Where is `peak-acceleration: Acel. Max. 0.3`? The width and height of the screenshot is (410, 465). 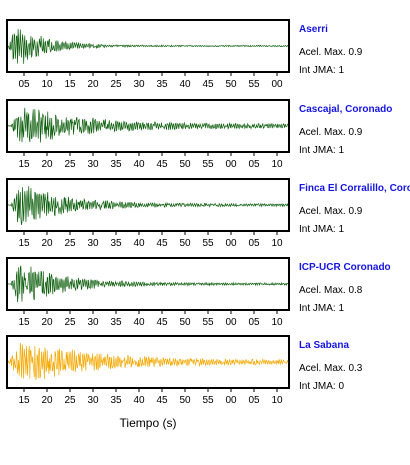
peak-acceleration: Acel. Max. 0.3 is located at coordinates (331, 368).